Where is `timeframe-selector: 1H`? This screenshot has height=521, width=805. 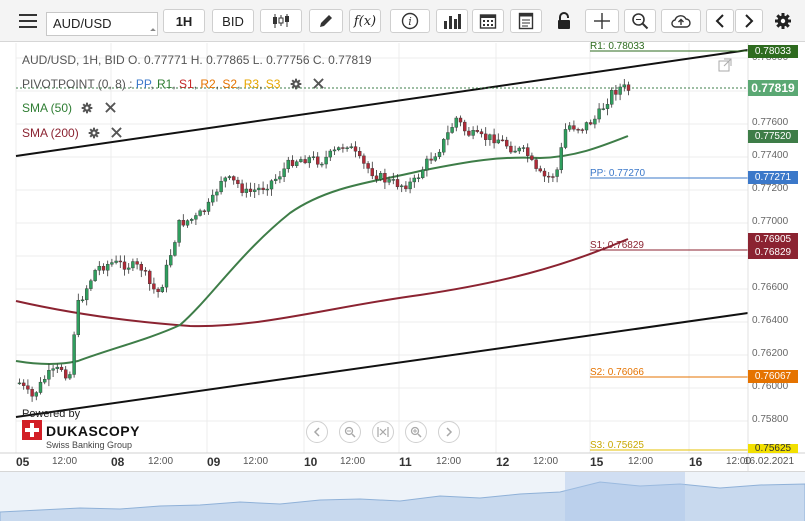 timeframe-selector: 1H is located at coordinates (184, 21).